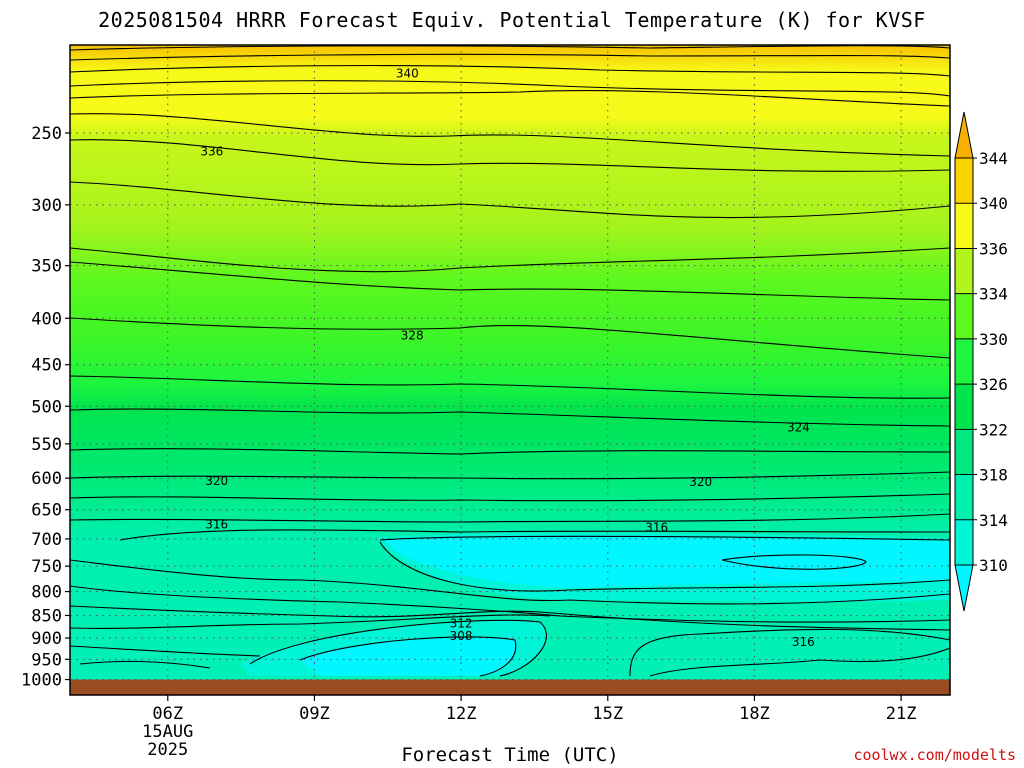  What do you see at coordinates (461, 636) in the screenshot?
I see `contour-label: 308` at bounding box center [461, 636].